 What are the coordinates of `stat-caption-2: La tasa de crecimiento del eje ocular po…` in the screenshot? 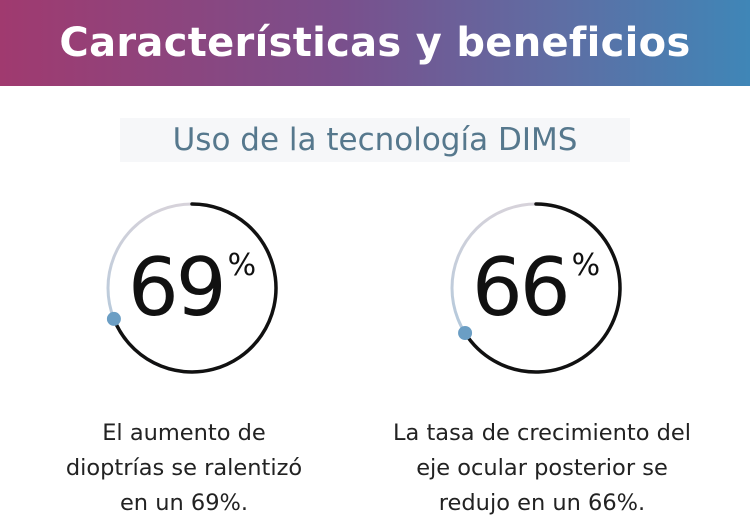 It's located at (542, 468).